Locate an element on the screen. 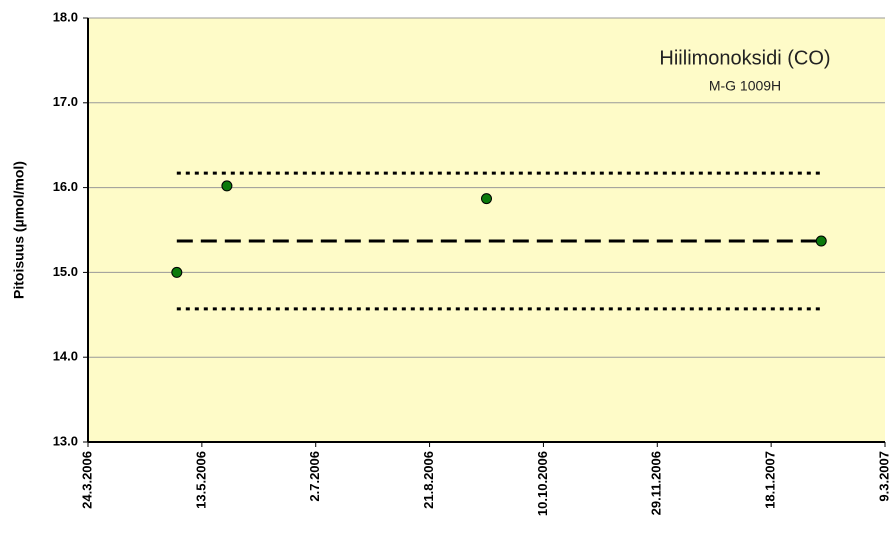 The image size is (896, 545). y-tick-label: 15.0 is located at coordinates (65, 271).